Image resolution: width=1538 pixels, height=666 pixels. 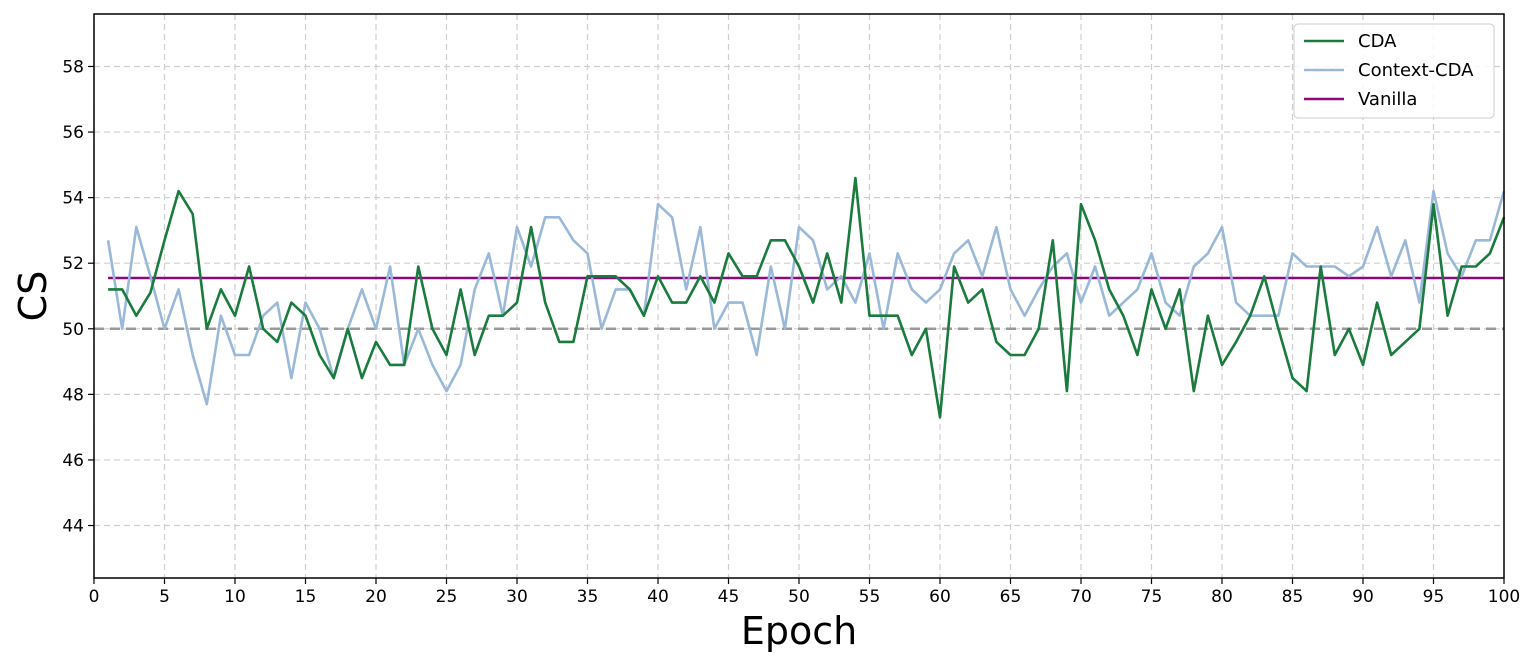 What do you see at coordinates (73, 264) in the screenshot?
I see `y-tick-label: 52` at bounding box center [73, 264].